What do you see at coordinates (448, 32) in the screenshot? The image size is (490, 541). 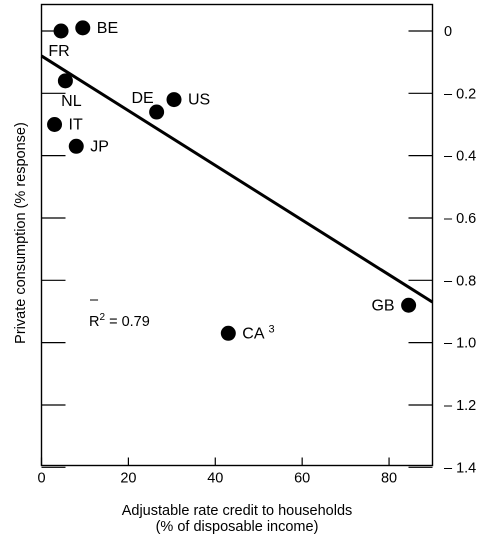 I see `y-tick-label: 0` at bounding box center [448, 32].